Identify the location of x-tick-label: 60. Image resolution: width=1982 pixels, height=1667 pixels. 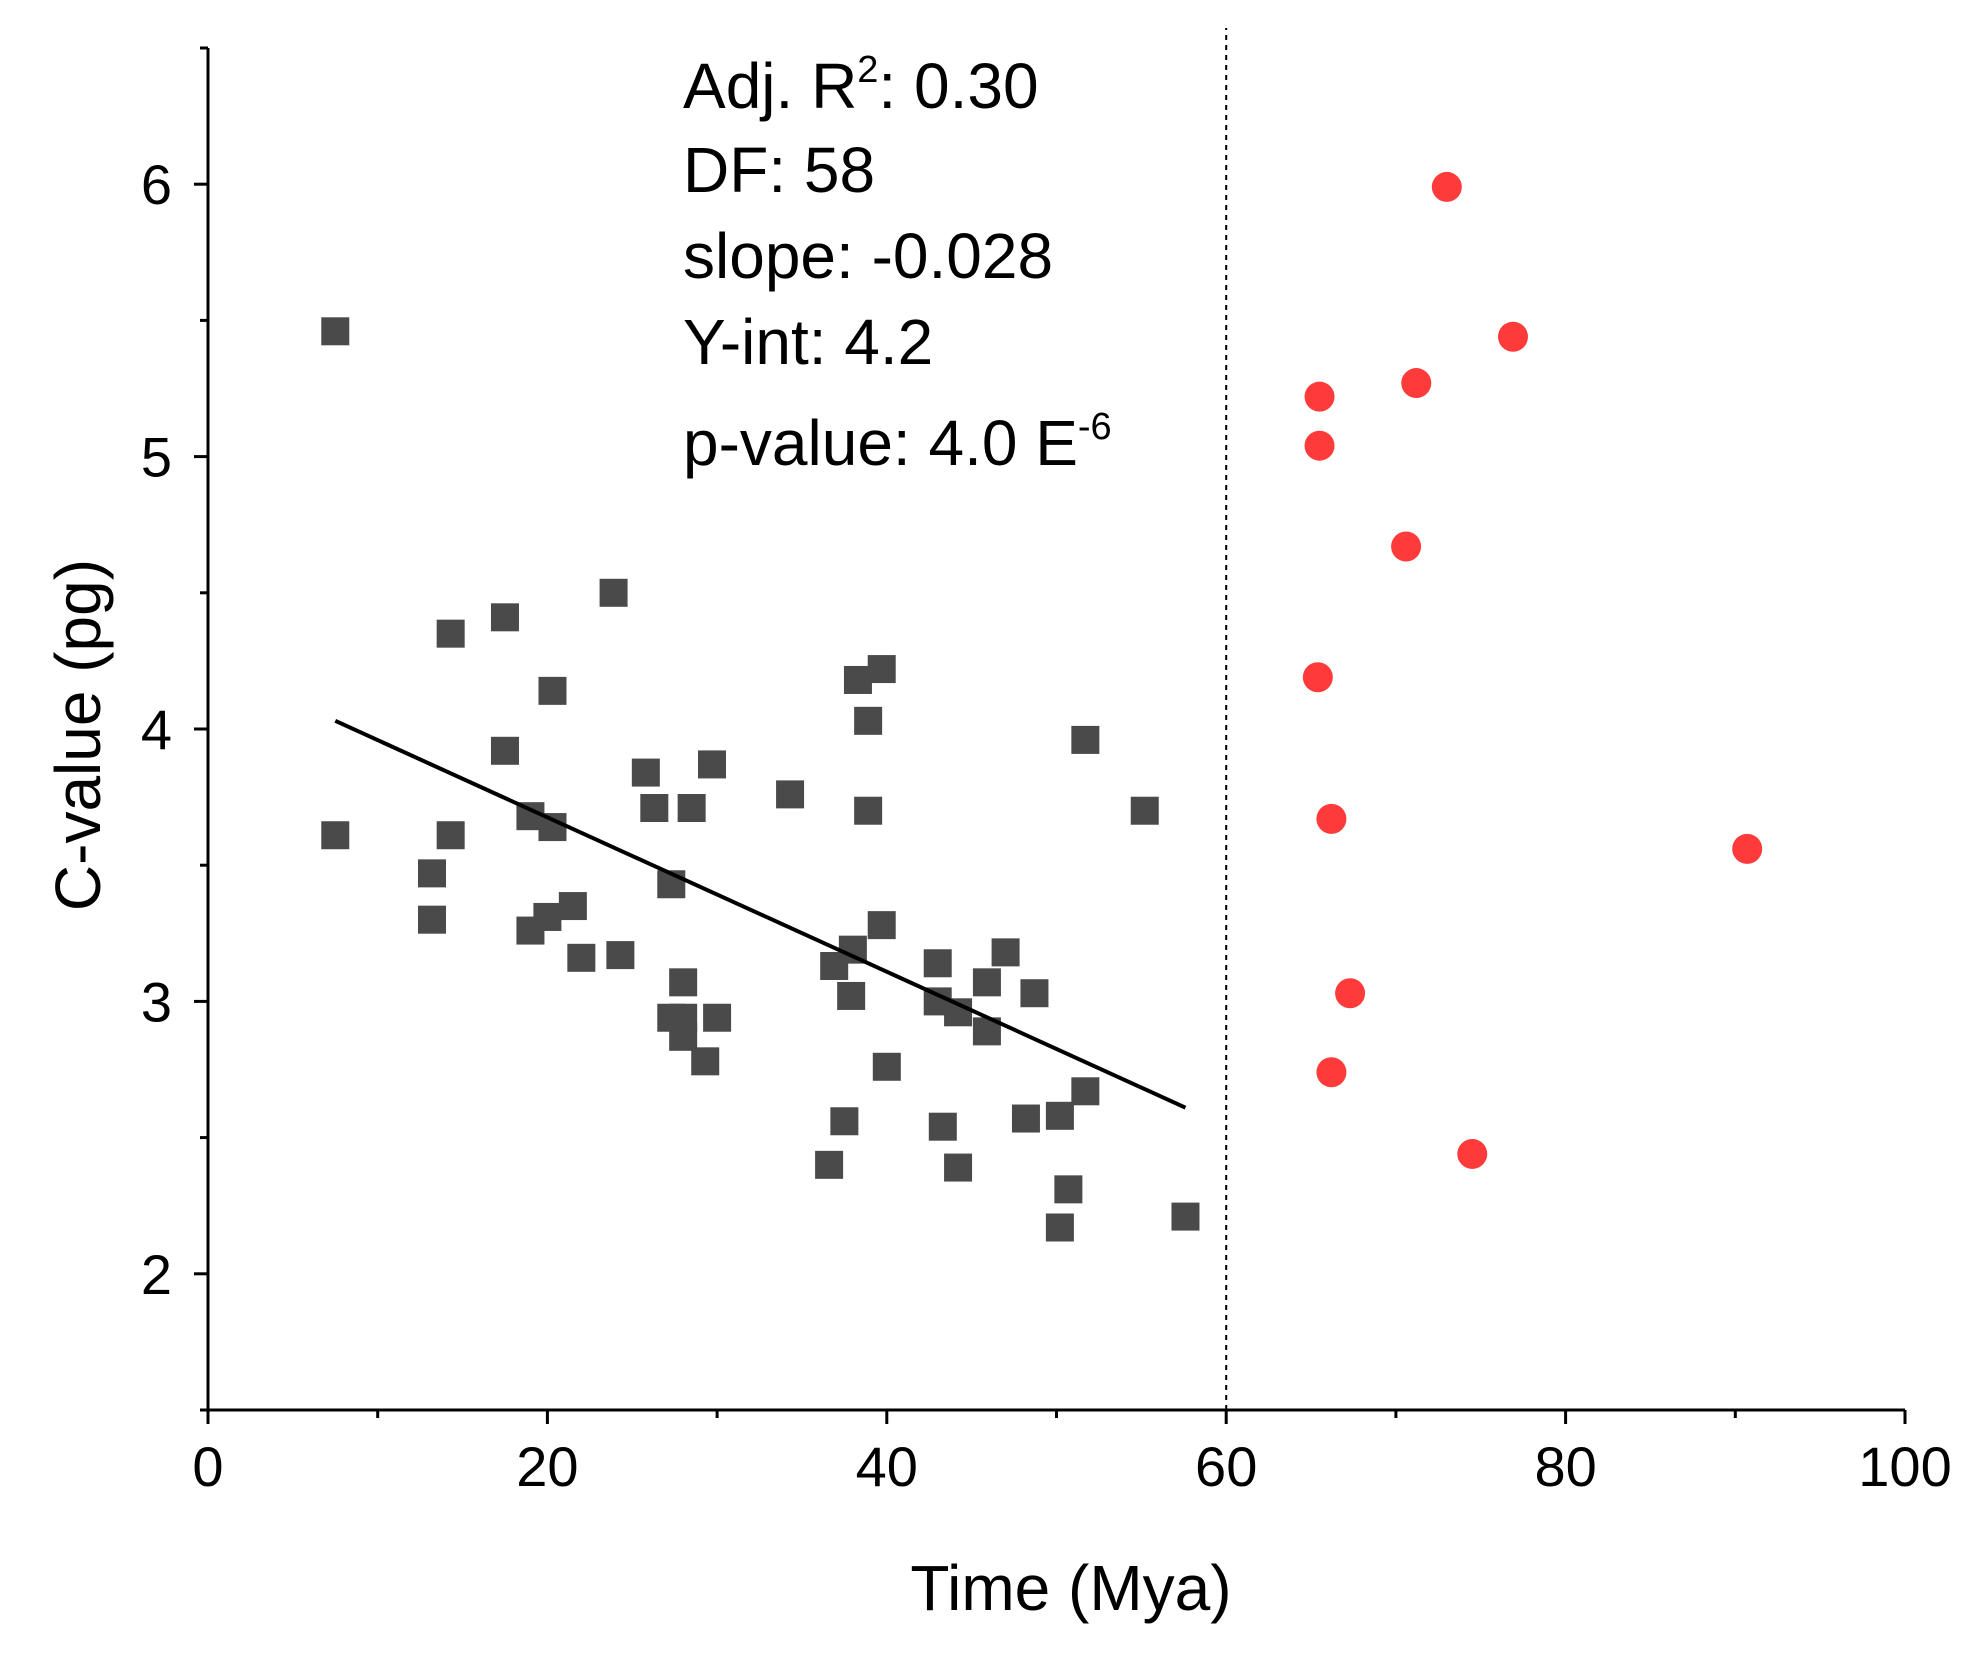
(1226, 1466).